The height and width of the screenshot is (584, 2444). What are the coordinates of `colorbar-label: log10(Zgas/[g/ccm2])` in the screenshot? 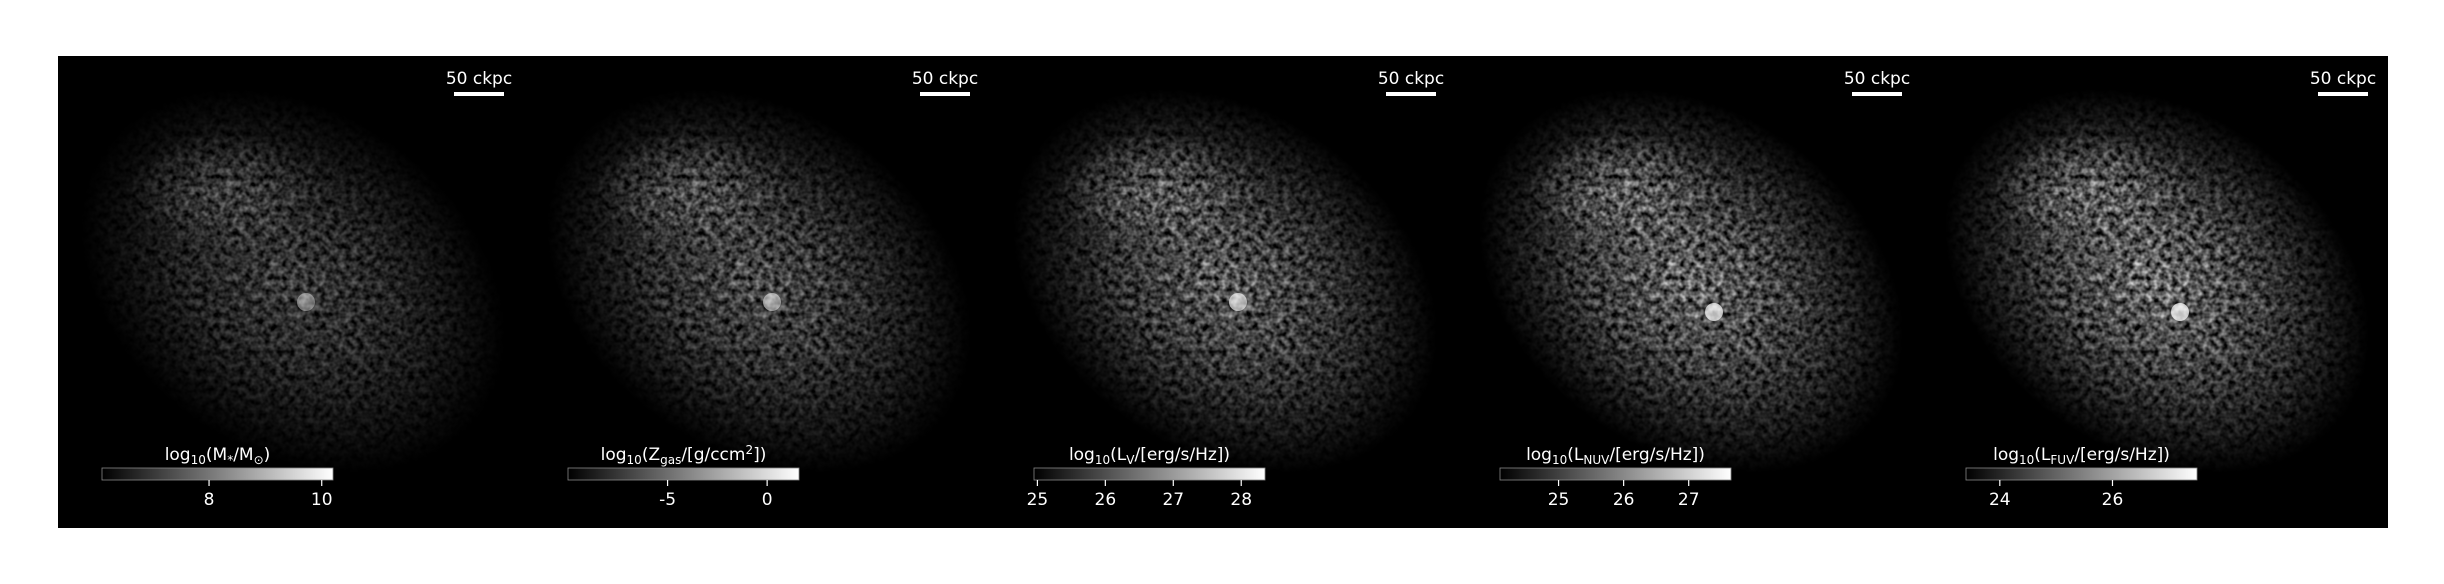 It's located at (684, 455).